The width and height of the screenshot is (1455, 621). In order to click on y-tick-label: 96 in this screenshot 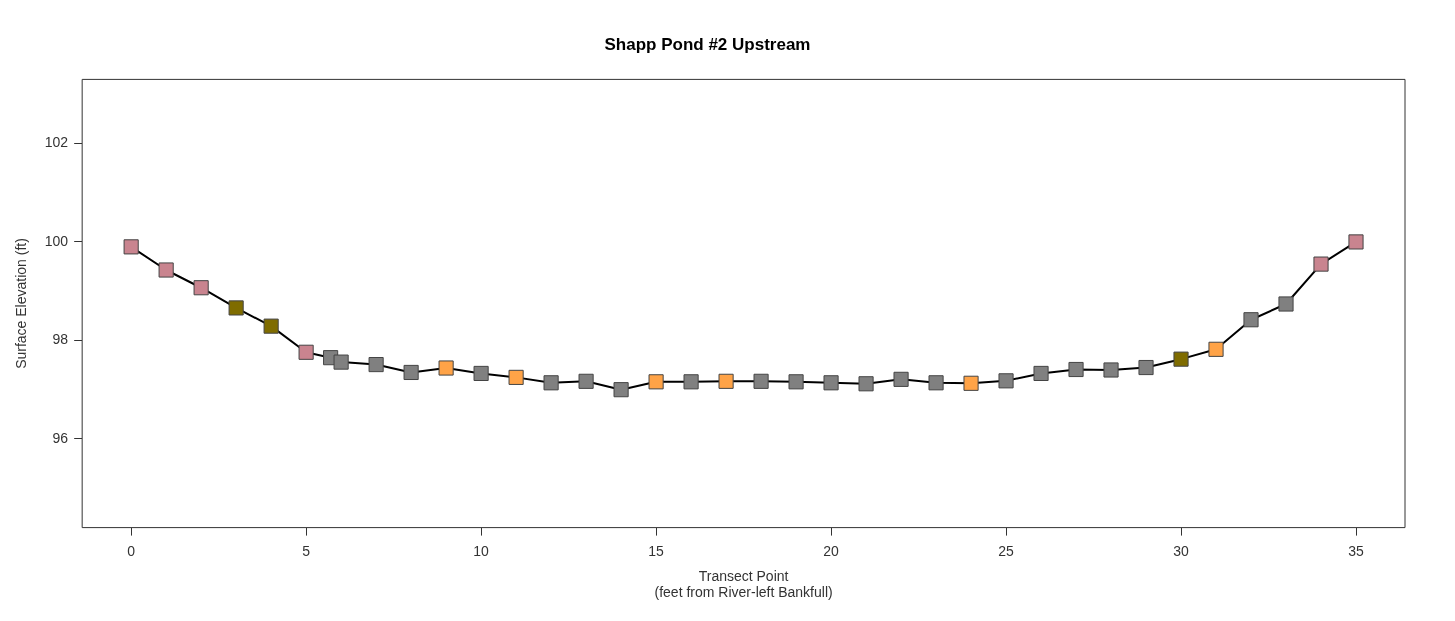, I will do `click(60, 437)`.